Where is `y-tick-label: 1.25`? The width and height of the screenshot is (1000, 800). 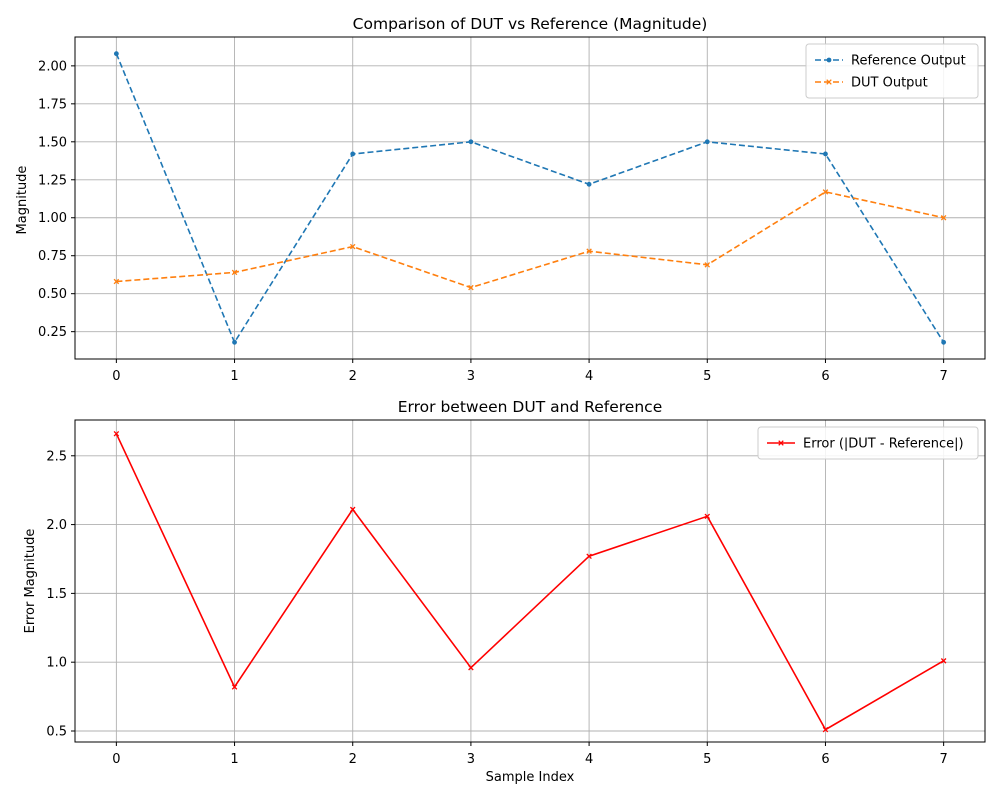
y-tick-label: 1.25 is located at coordinates (52, 180).